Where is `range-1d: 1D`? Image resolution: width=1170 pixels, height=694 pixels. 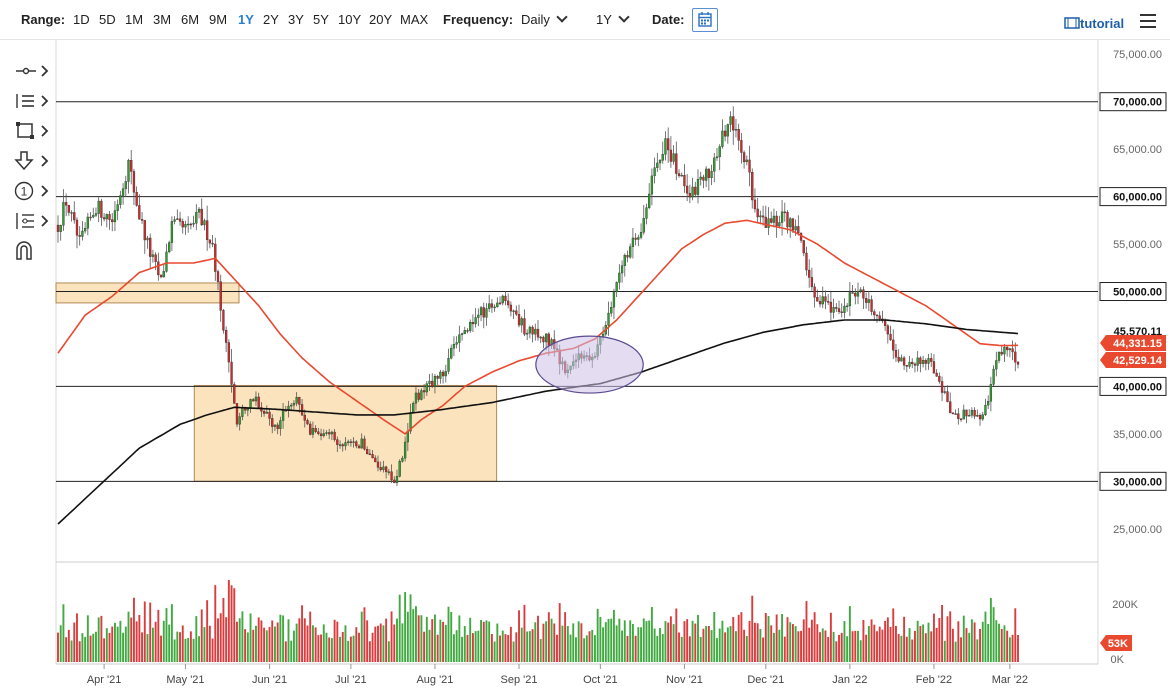 range-1d: 1D is located at coordinates (81, 19).